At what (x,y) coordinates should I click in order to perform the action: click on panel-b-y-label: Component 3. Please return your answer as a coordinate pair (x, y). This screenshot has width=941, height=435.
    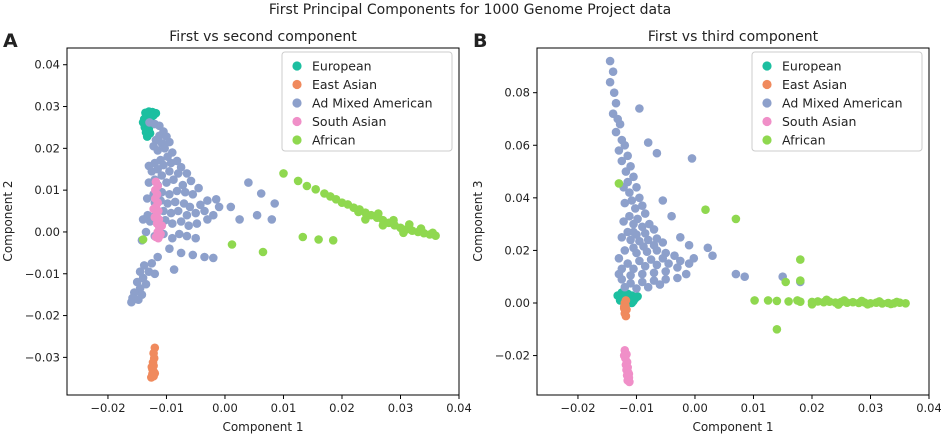
    Looking at the image, I should click on (478, 220).